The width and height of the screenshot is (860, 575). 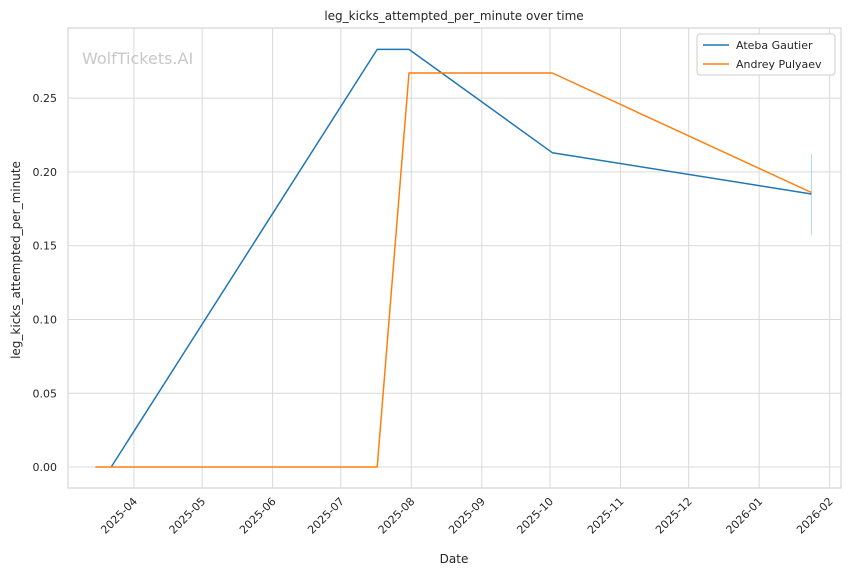 What do you see at coordinates (45, 246) in the screenshot?
I see `y-tick-label: 0.15` at bounding box center [45, 246].